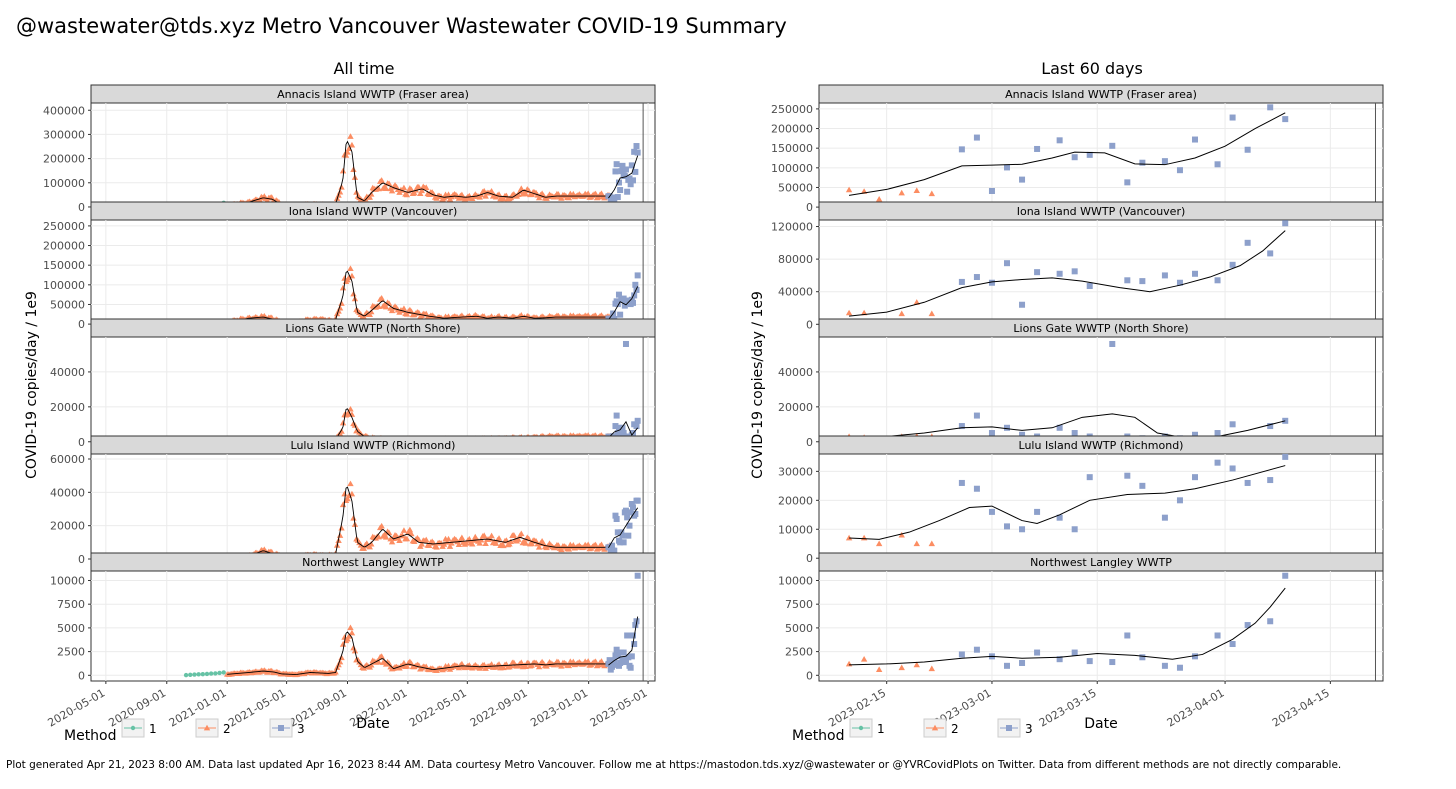 This screenshot has width=1456, height=789. I want to click on legend-entry-label: 2, so click(955, 729).